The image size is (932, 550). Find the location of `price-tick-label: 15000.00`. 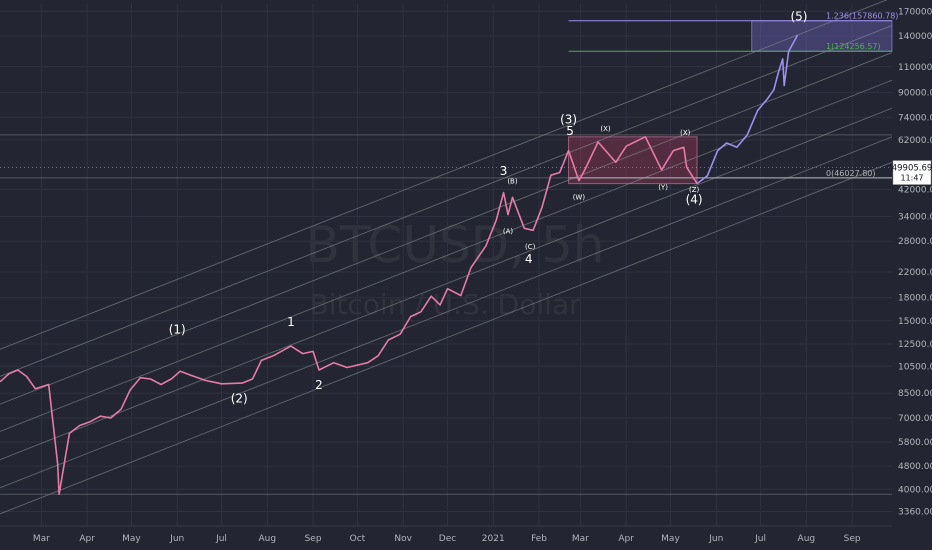

price-tick-label: 15000.00 is located at coordinates (915, 322).